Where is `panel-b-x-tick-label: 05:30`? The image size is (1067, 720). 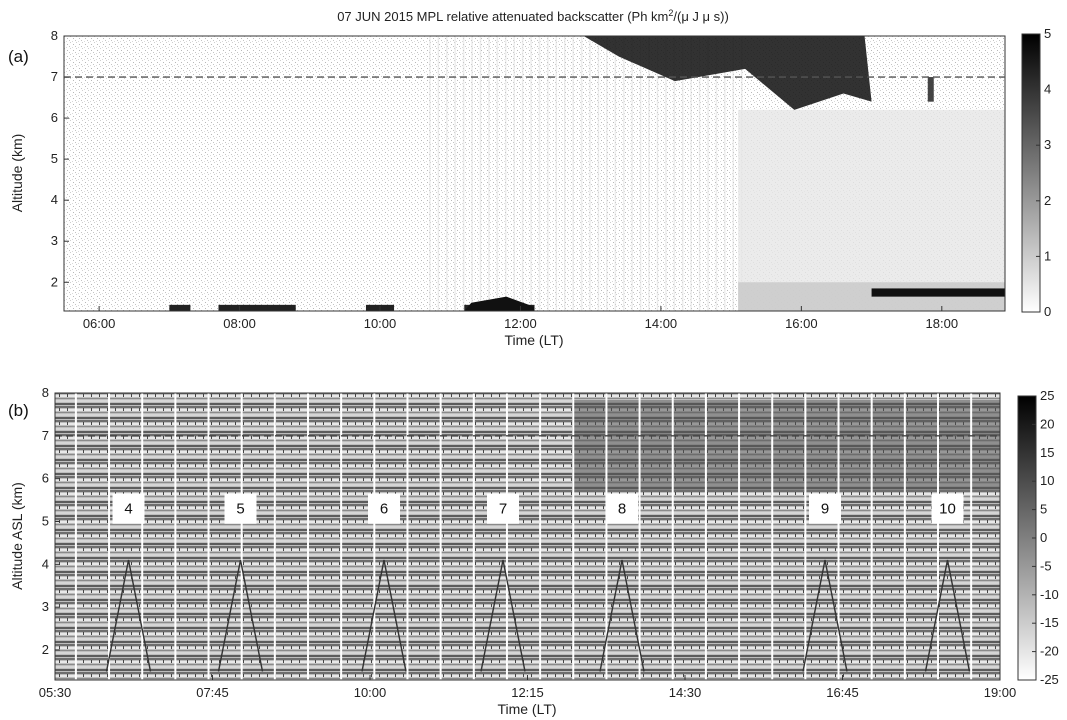
panel-b-x-tick-label: 05:30 is located at coordinates (55, 692).